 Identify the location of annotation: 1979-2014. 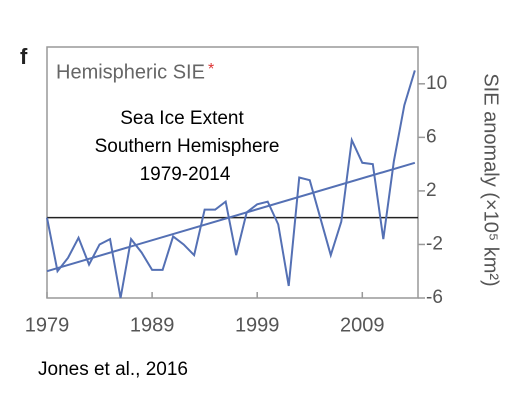
(185, 174).